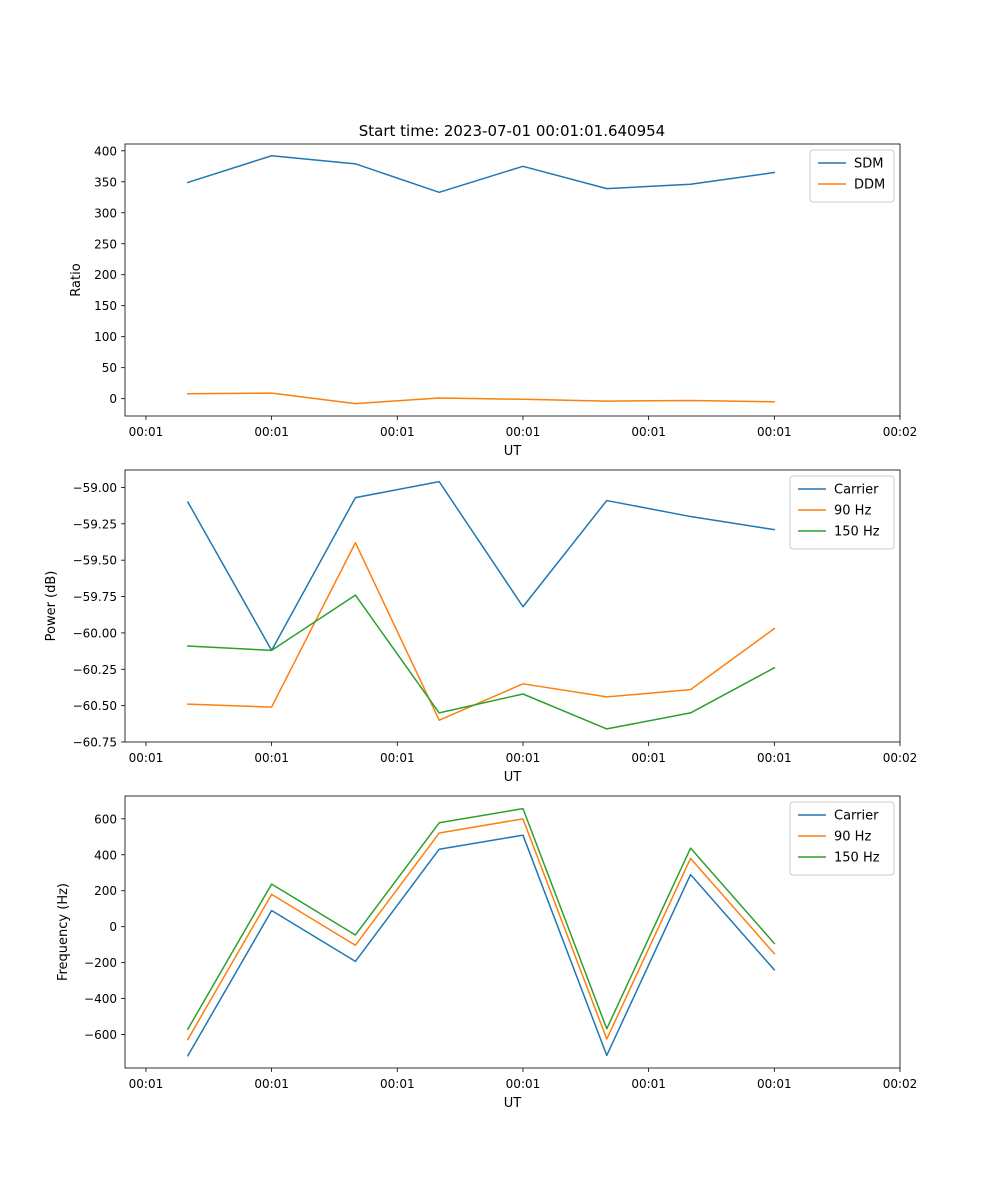 The image size is (1000, 1200). Describe the element at coordinates (51, 606) in the screenshot. I see `y-axis-label: Power (dB)` at that location.